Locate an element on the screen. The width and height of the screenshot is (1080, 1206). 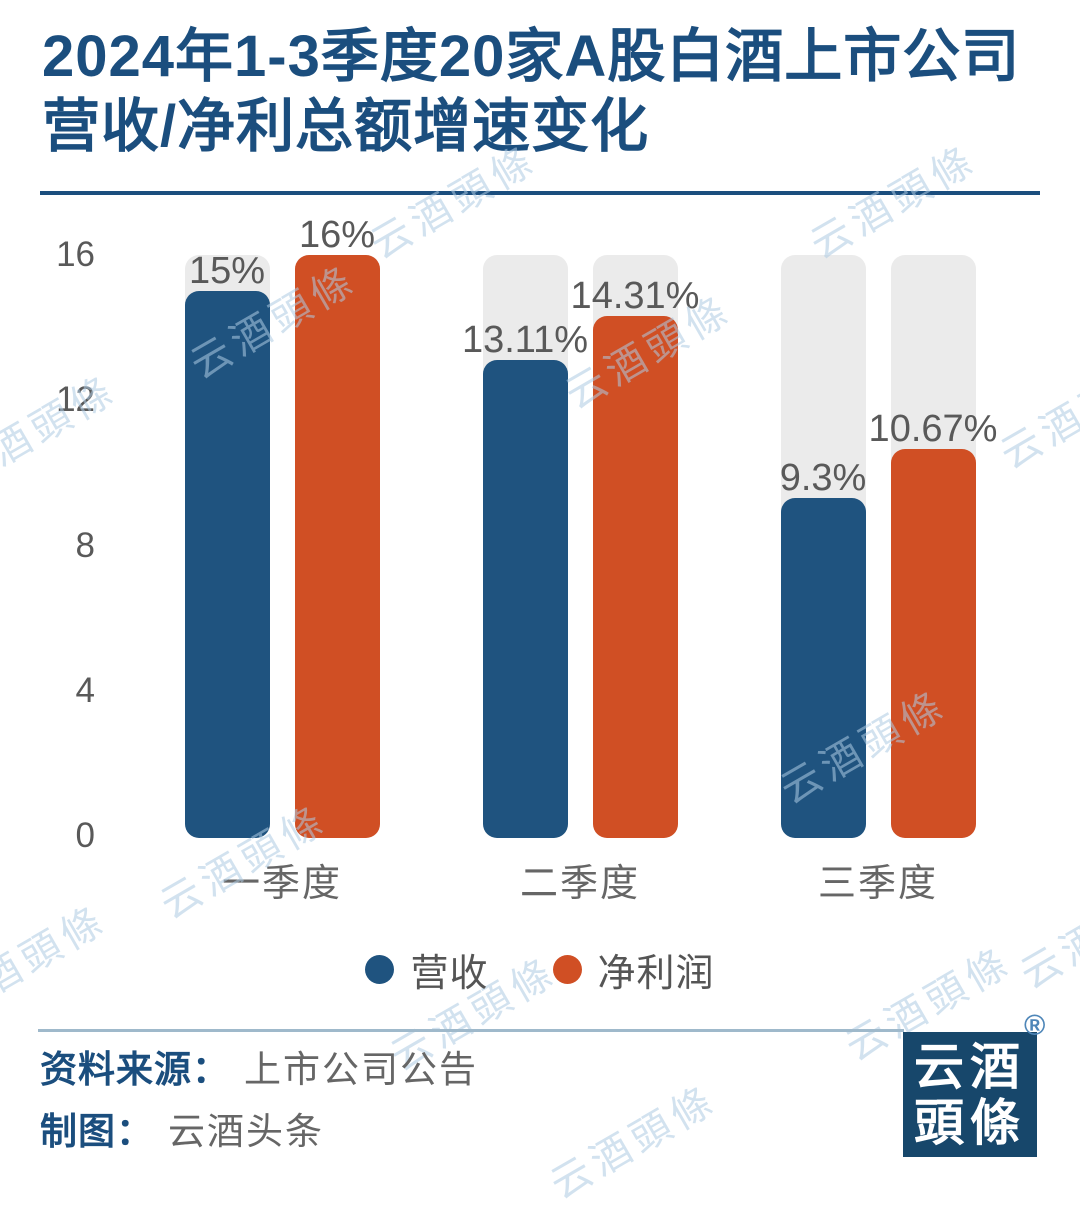
value-label: 10.67% is located at coordinates (933, 428).